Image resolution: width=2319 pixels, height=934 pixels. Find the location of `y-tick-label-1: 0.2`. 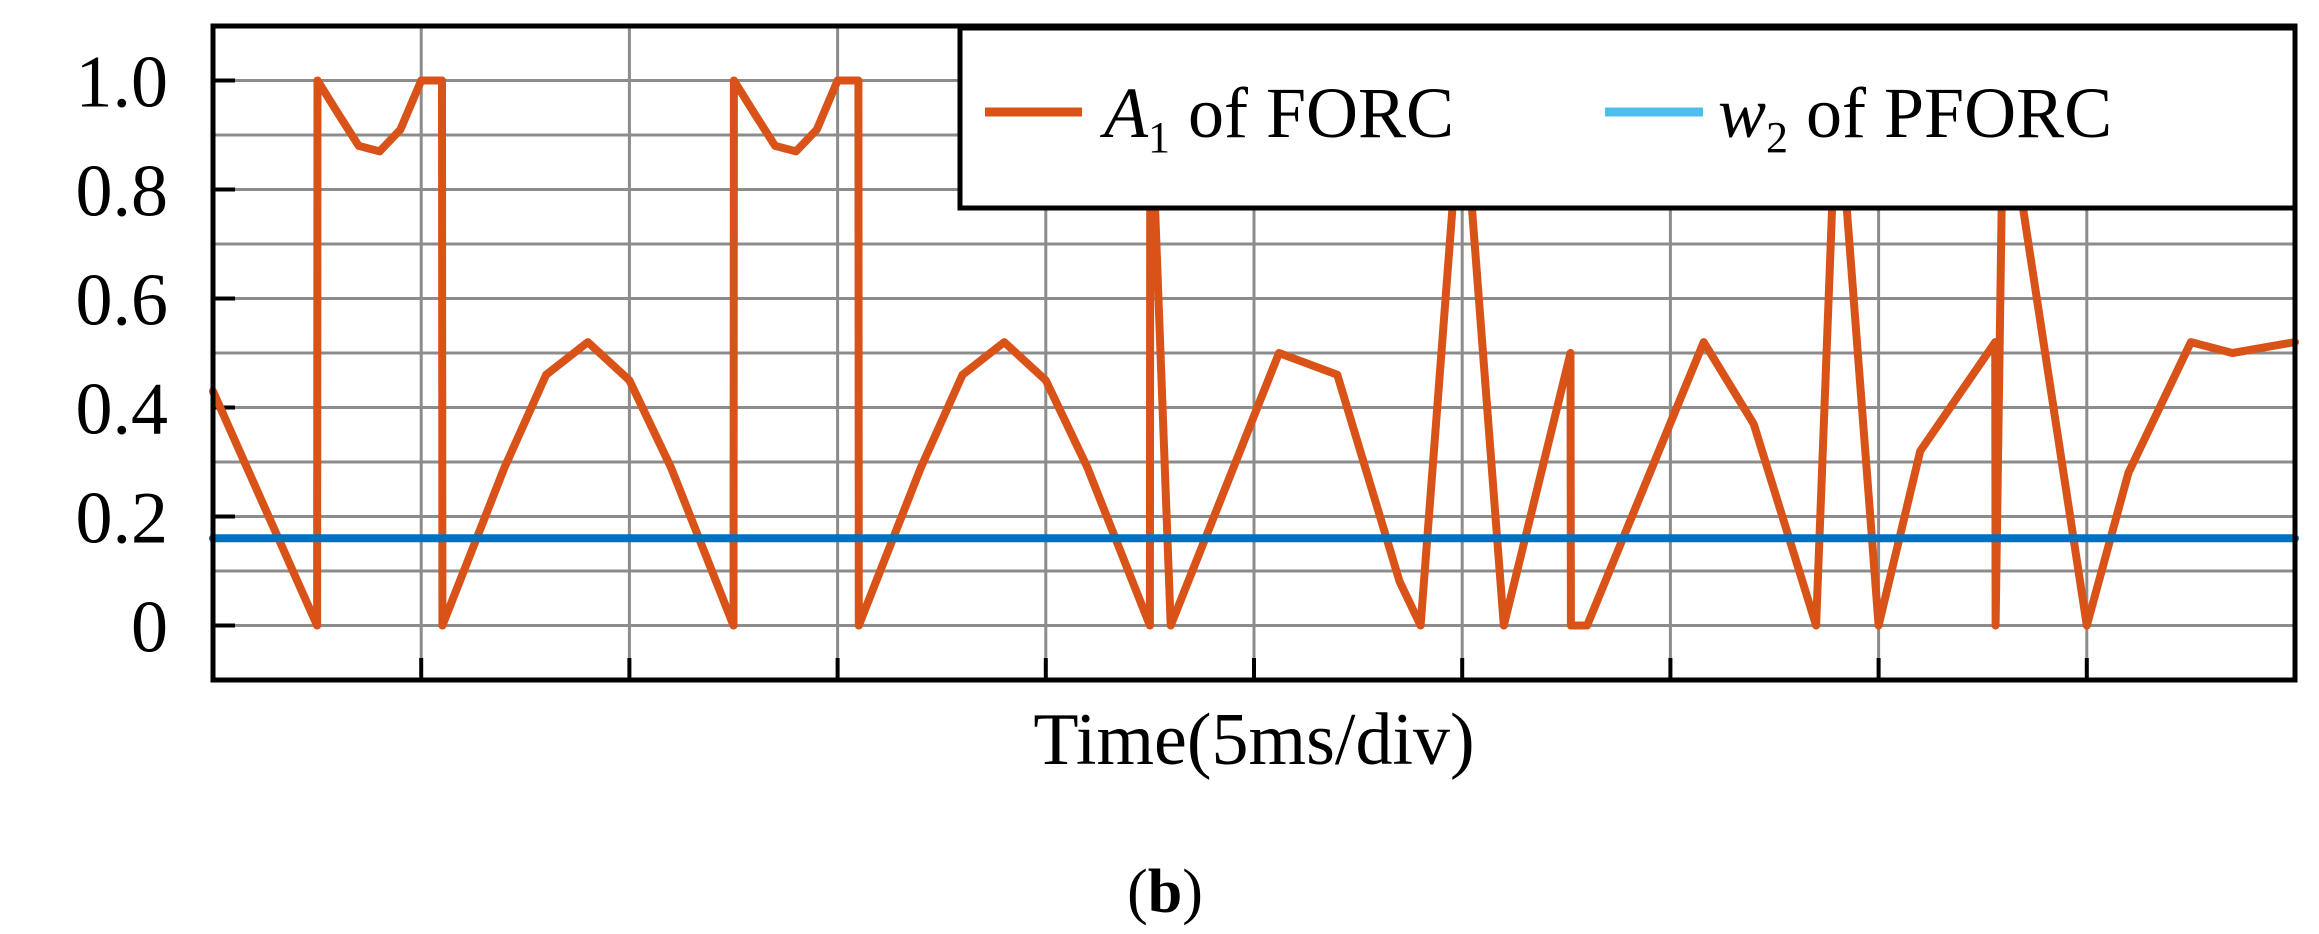

y-tick-label-1: 0.2 is located at coordinates (122, 519).